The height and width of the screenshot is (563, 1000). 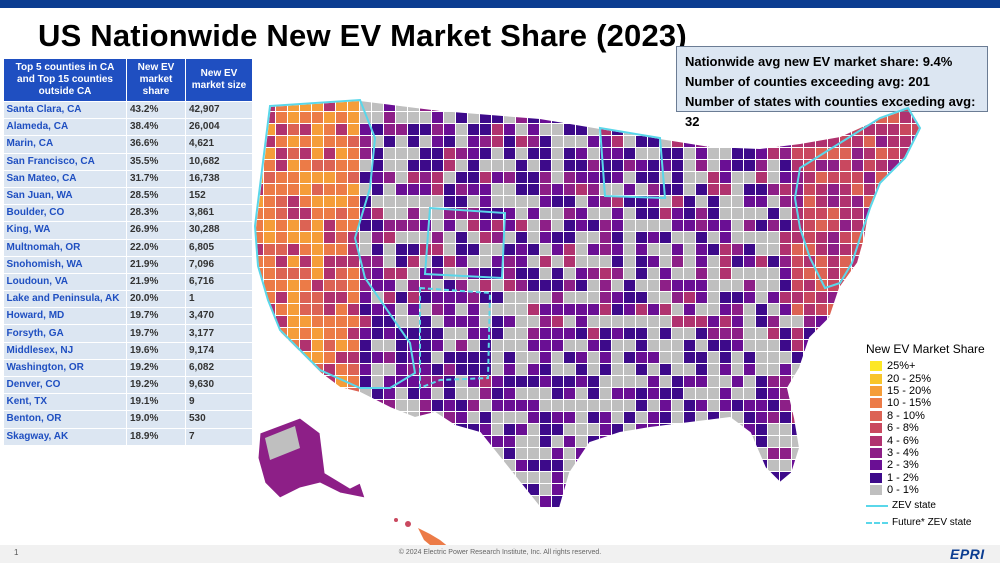 What do you see at coordinates (65, 127) in the screenshot?
I see `county-name-cell: Alameda, CA` at bounding box center [65, 127].